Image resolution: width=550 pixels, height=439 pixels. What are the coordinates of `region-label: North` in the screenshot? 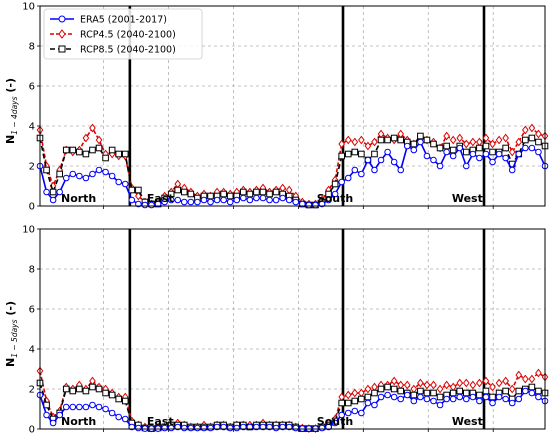 It's located at (78, 198).